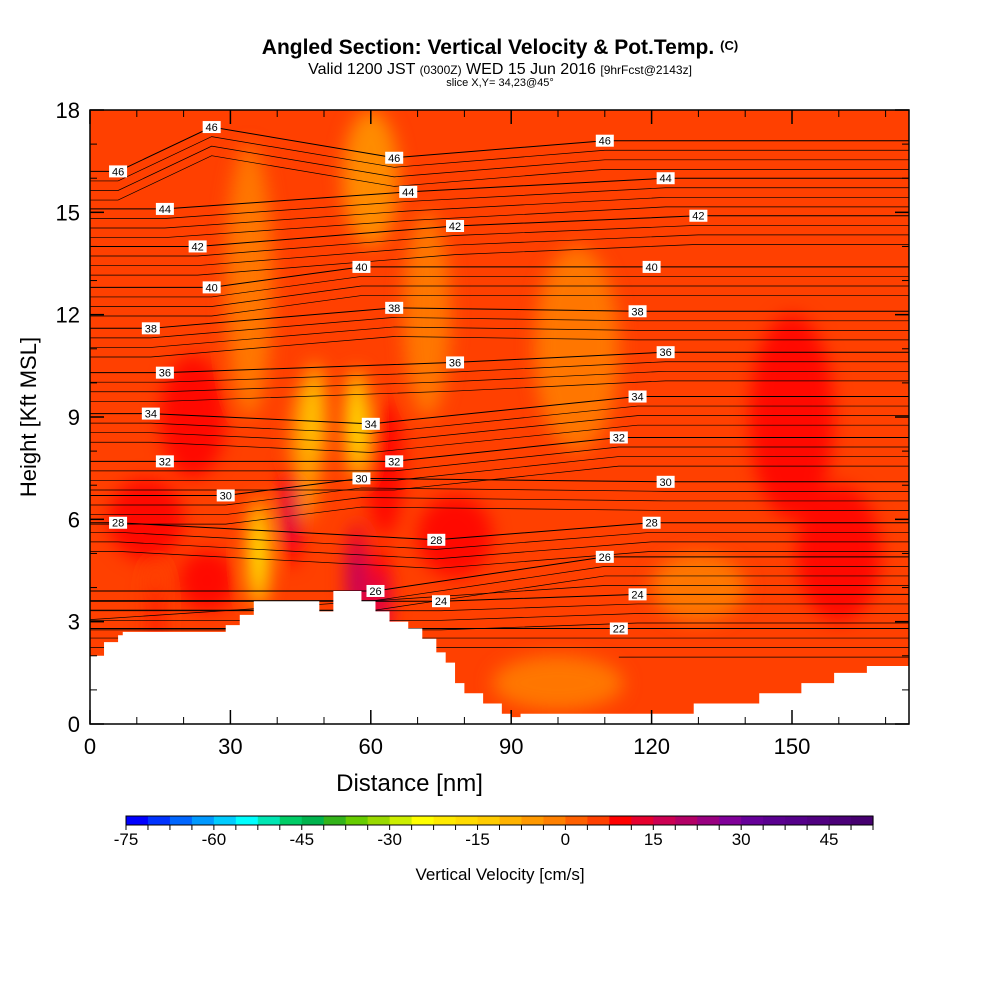 The width and height of the screenshot is (1000, 1000). What do you see at coordinates (370, 424) in the screenshot?
I see `isotherm-label: 34` at bounding box center [370, 424].